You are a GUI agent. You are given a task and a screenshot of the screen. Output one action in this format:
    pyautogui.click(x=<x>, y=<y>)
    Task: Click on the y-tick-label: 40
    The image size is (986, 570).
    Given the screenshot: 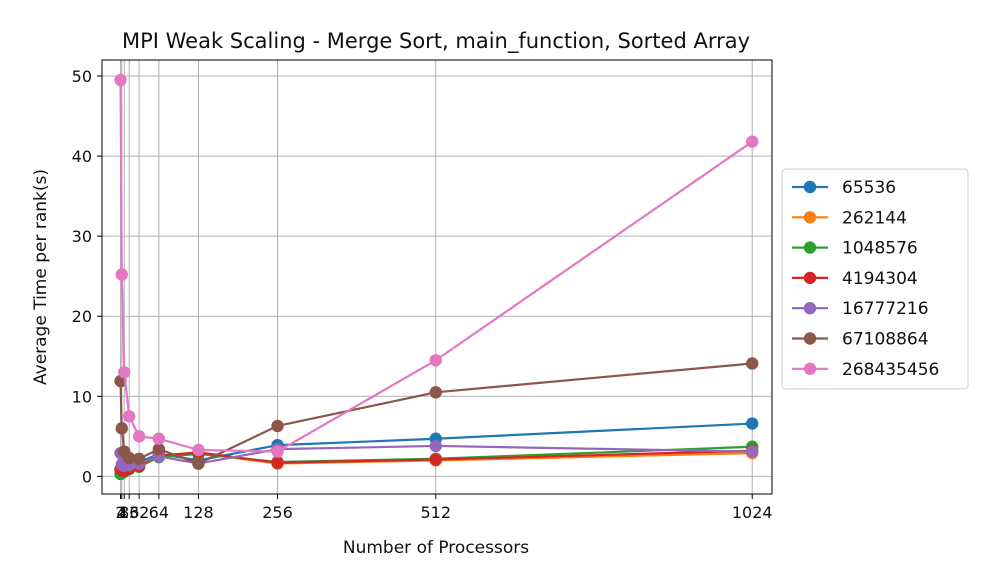 What is the action you would take?
    pyautogui.click(x=82, y=156)
    